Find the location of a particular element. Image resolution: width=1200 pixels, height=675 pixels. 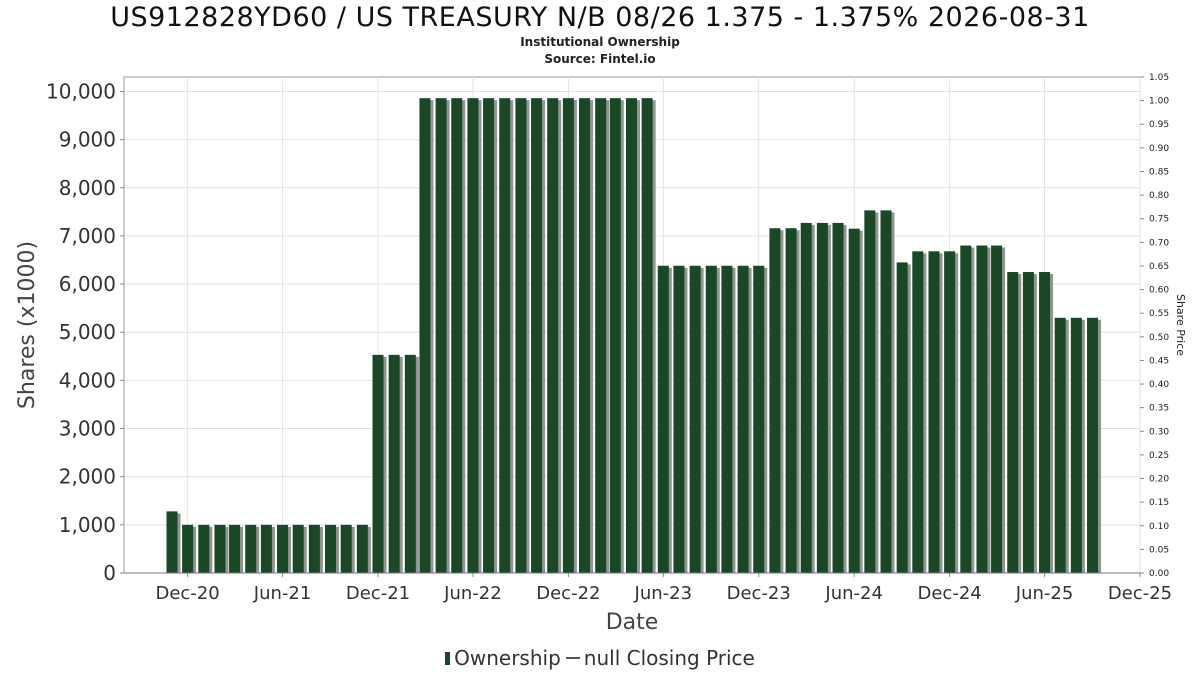

y2-tick-label: 0.40 is located at coordinates (1159, 385).